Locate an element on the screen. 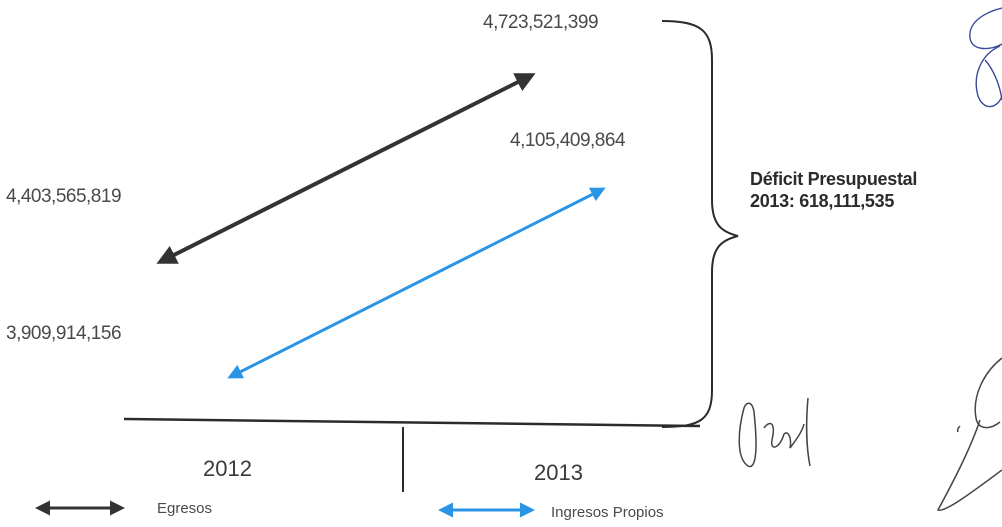 The image size is (1002, 527). x-tick-label-2013: 2013 is located at coordinates (558, 472).